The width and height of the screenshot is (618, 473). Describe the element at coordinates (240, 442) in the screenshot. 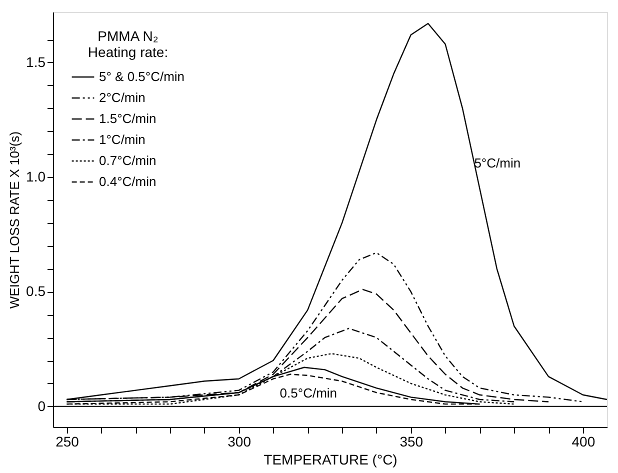

I see `x-tick-label: 300` at that location.